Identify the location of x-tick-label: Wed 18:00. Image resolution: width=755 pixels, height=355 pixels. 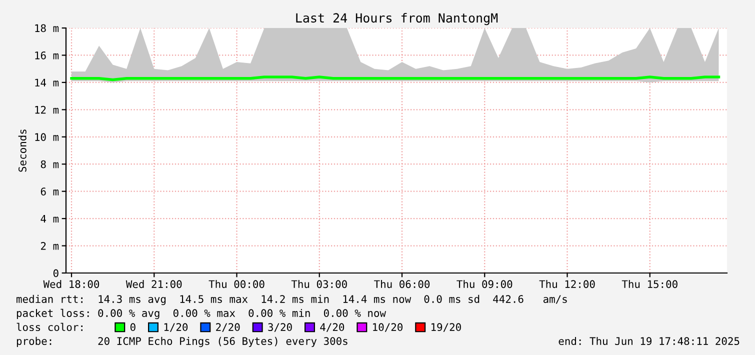
(71, 284).